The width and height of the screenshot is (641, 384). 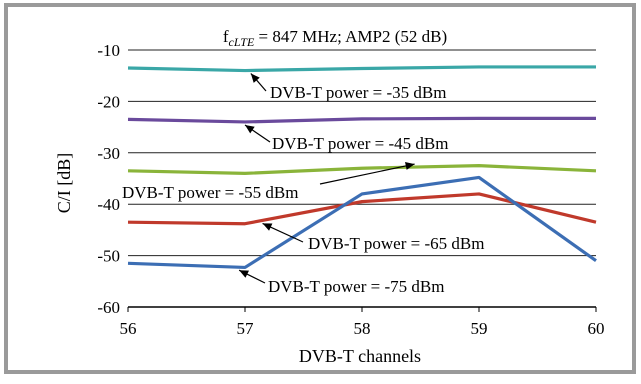 I want to click on x-tick-label: 59, so click(x=479, y=328).